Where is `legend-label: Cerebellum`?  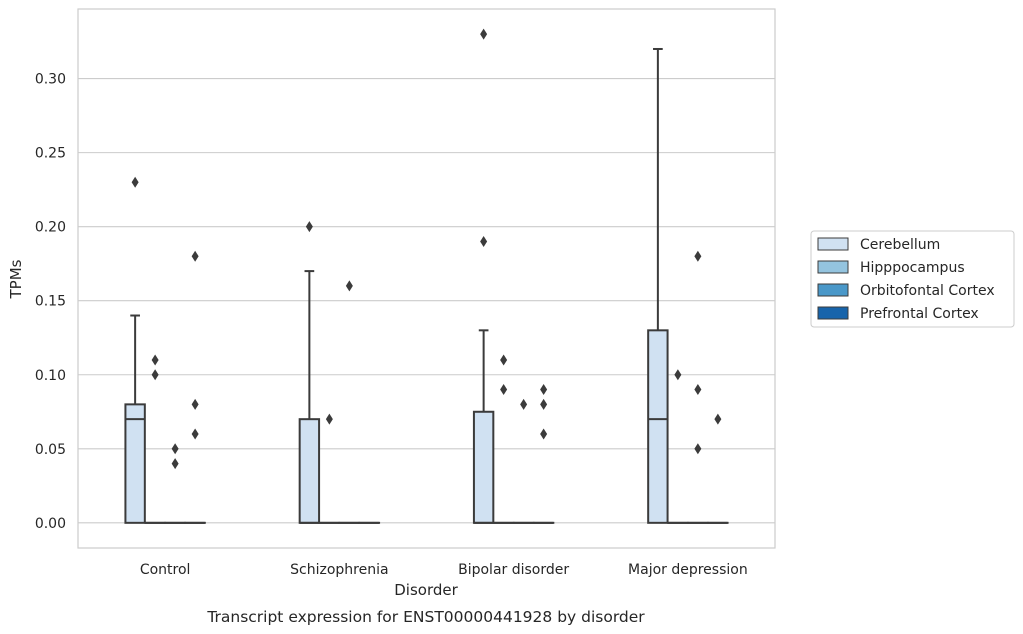 legend-label: Cerebellum is located at coordinates (900, 245).